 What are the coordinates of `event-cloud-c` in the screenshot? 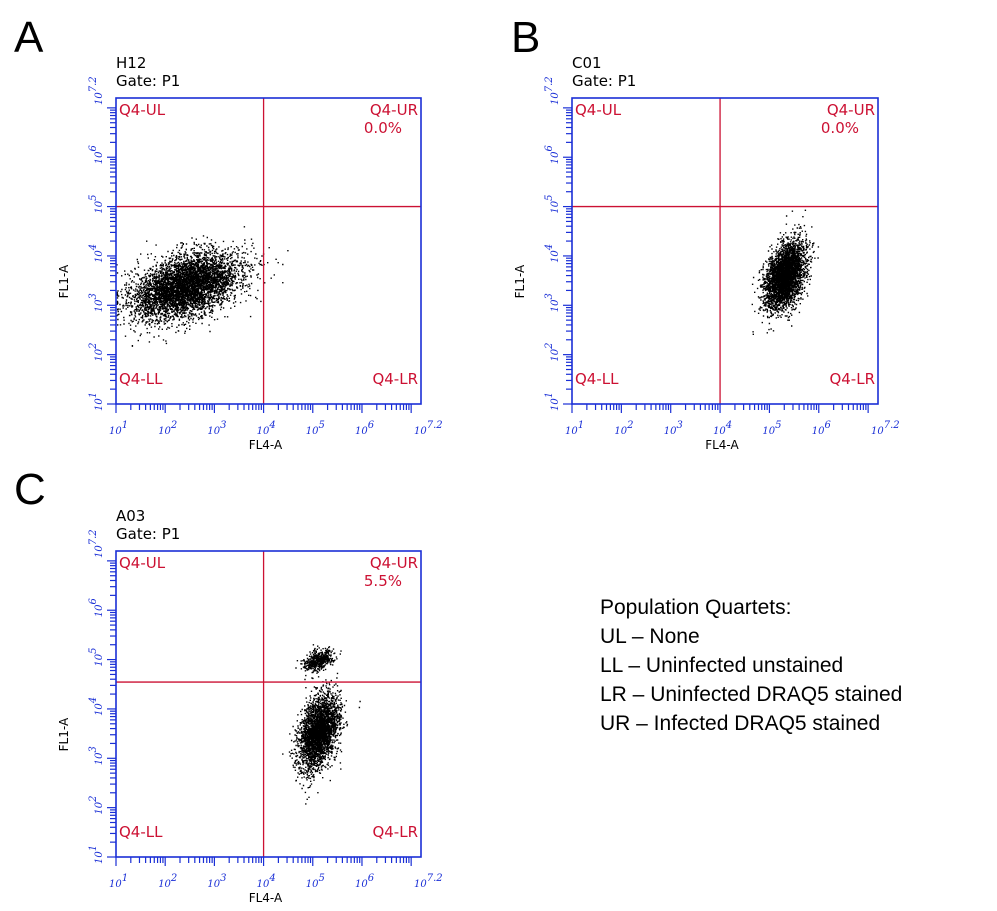 It's located at (321, 724).